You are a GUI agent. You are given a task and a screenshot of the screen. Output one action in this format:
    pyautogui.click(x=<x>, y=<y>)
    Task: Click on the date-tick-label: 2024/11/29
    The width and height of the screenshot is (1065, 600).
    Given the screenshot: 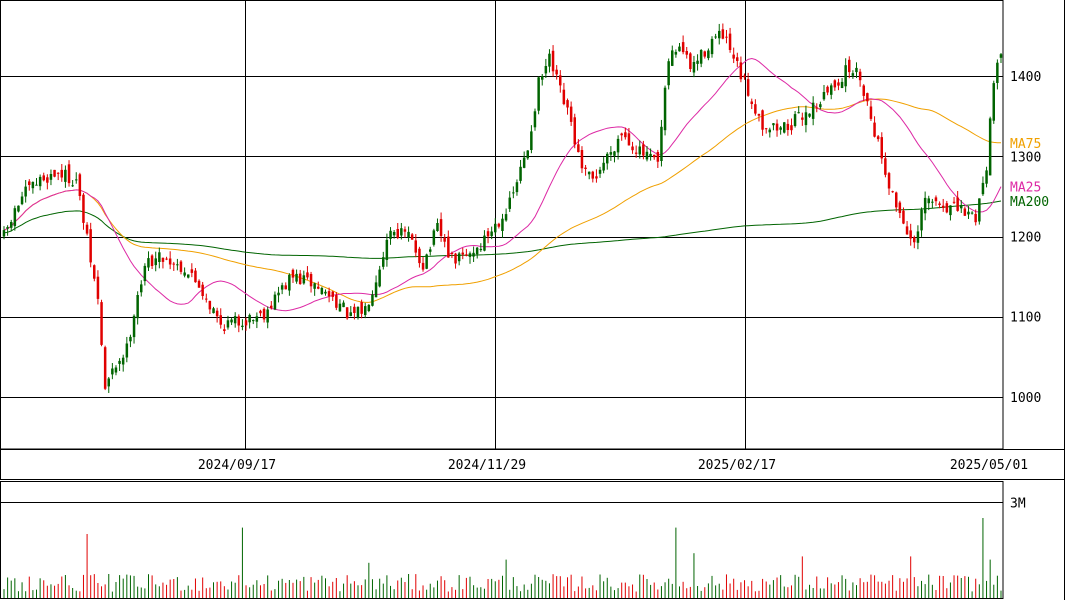 What is the action you would take?
    pyautogui.click(x=487, y=465)
    